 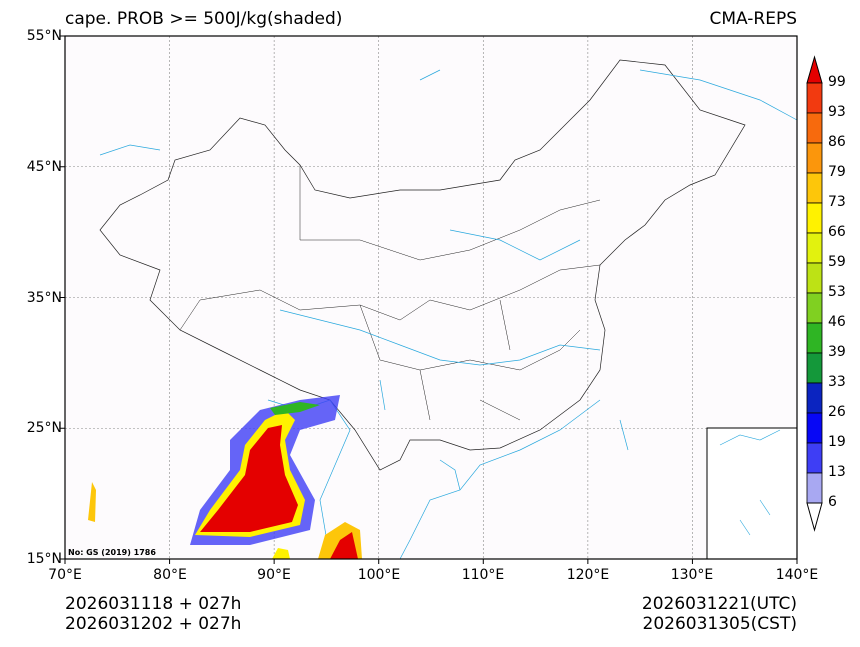 I want to click on valid-time-cst: 2026031305(CST), so click(x=719, y=624).